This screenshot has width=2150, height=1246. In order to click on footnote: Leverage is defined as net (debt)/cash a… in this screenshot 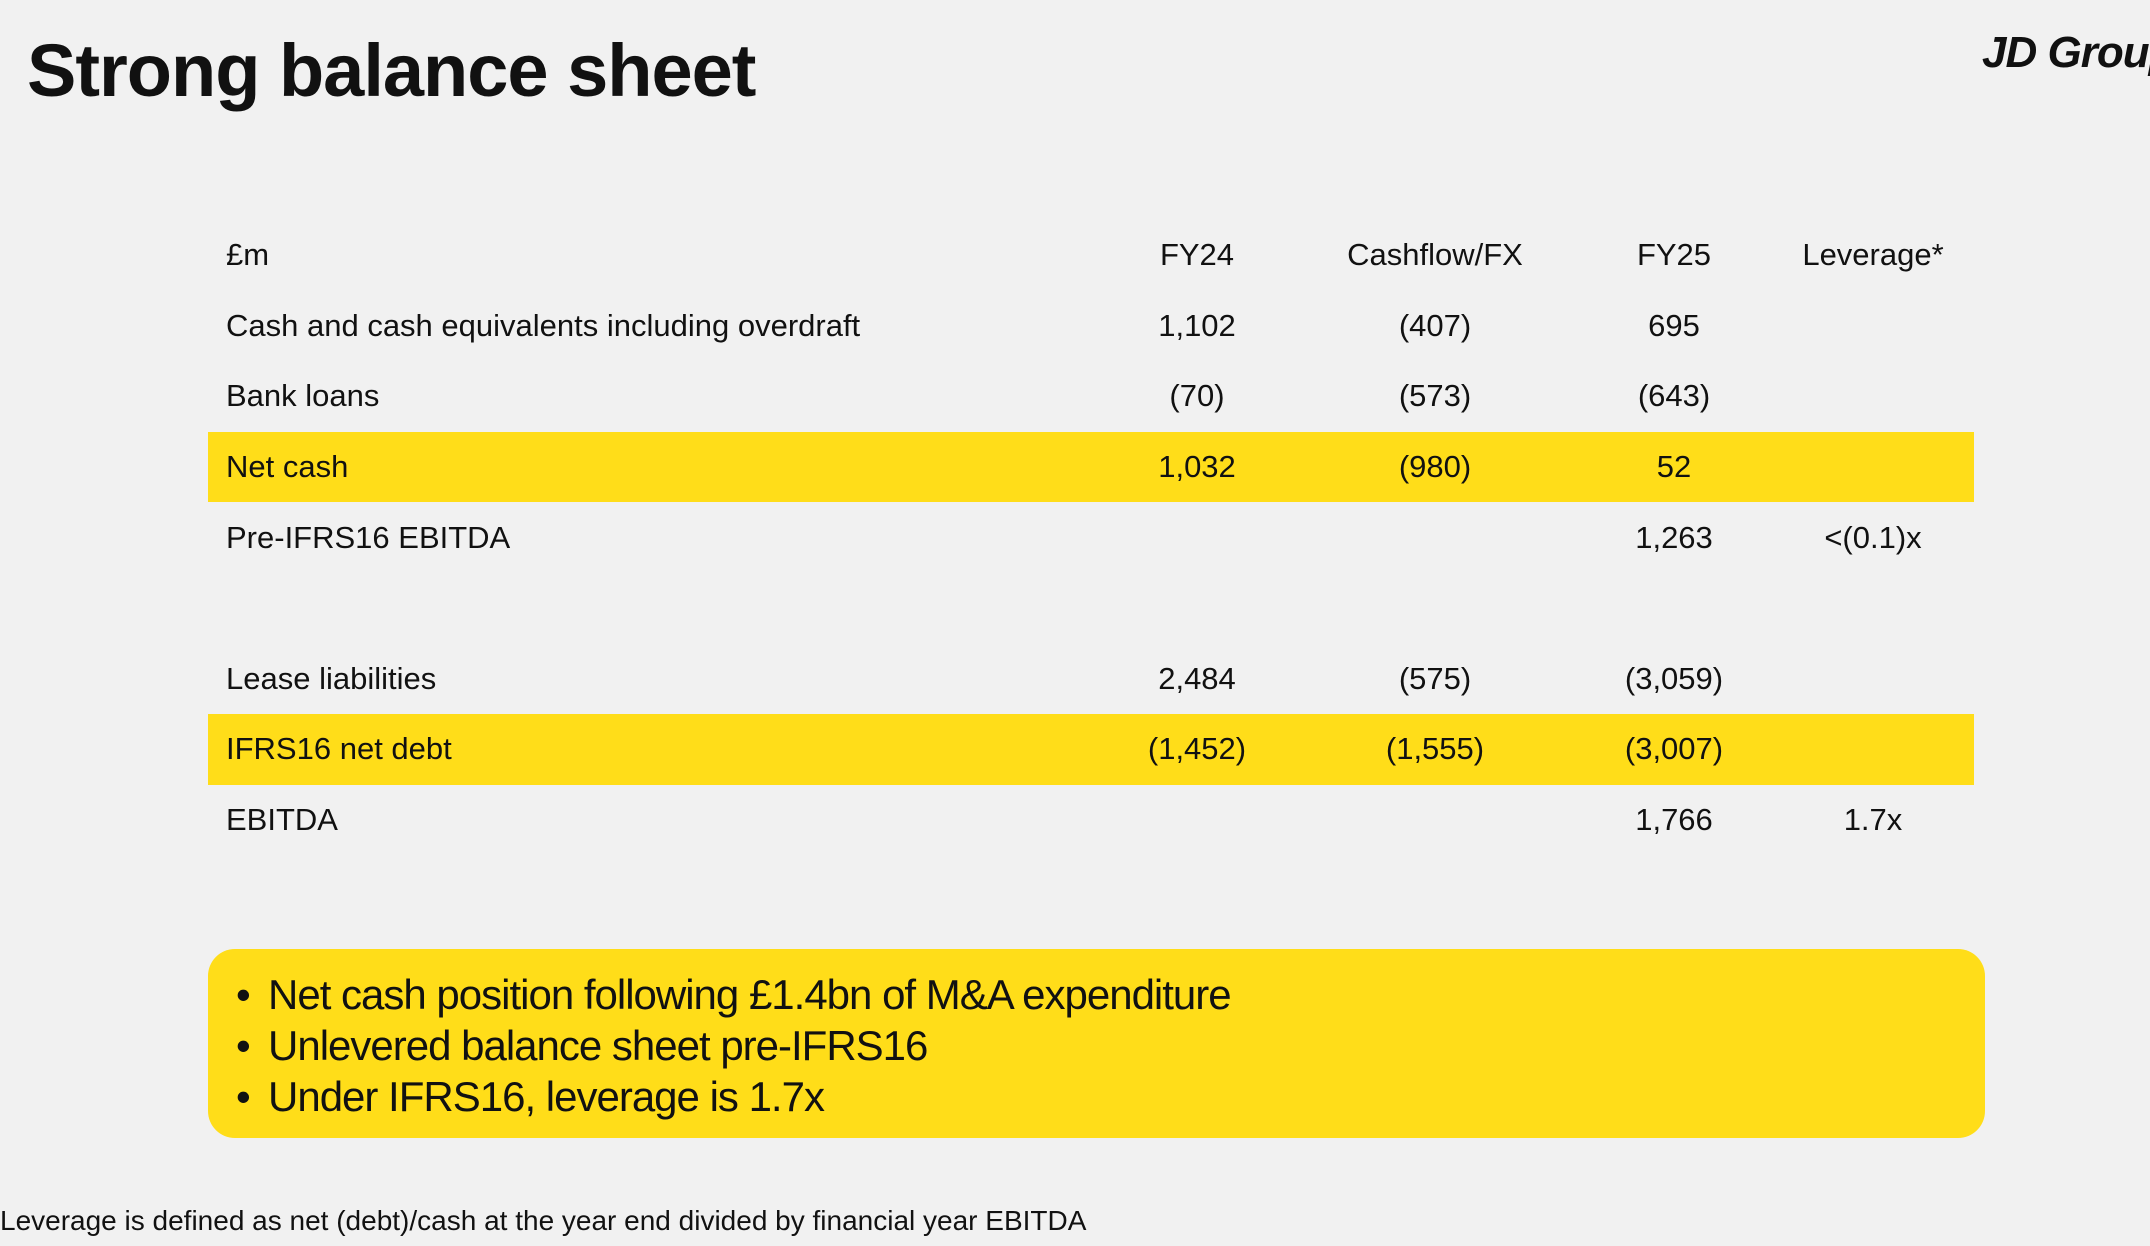, I will do `click(543, 1220)`.